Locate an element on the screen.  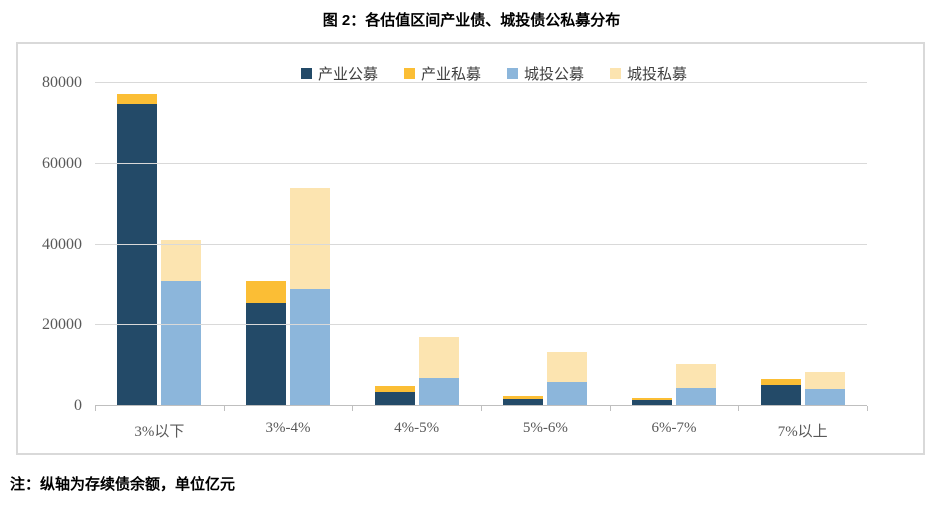
x-axis-labels: 3%以下 3%-4% 4%-5% 5%-6% 6%-7% 7%以上 is located at coordinates (481, 430).